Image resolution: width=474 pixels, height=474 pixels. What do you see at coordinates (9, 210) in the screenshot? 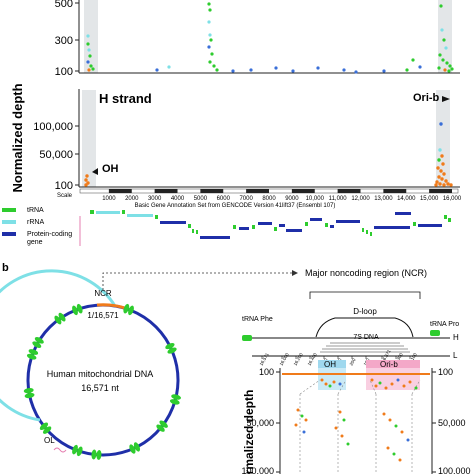
I see `legend-swatch-trna` at bounding box center [9, 210].